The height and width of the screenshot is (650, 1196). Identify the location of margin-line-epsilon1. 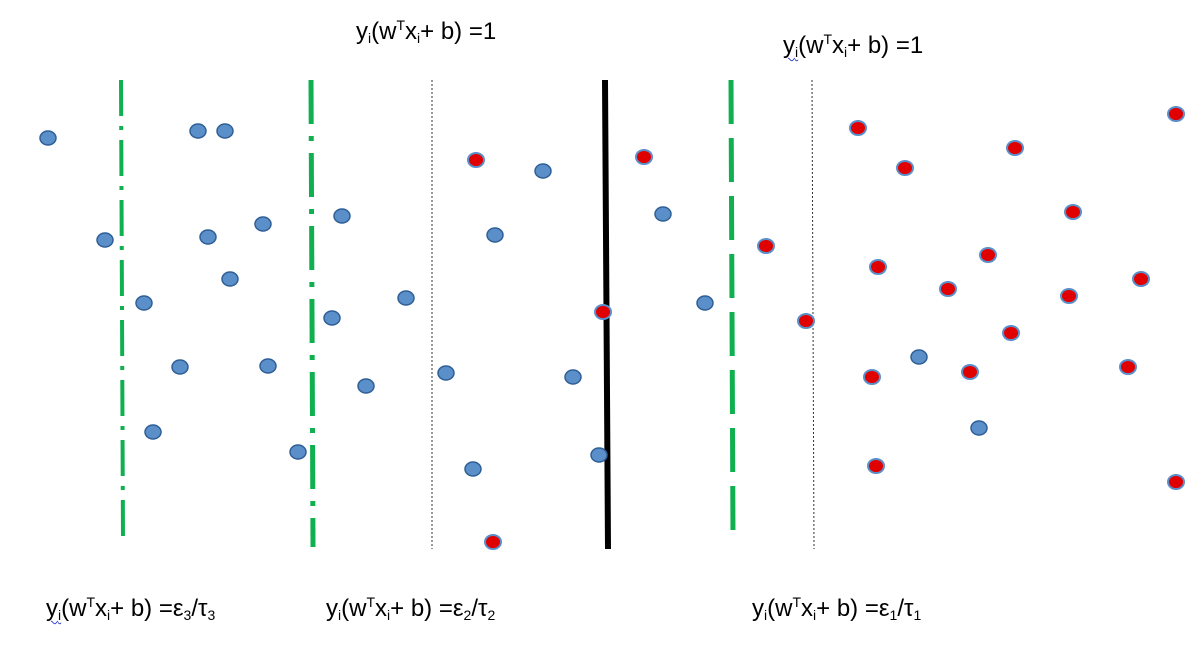
(732, 310).